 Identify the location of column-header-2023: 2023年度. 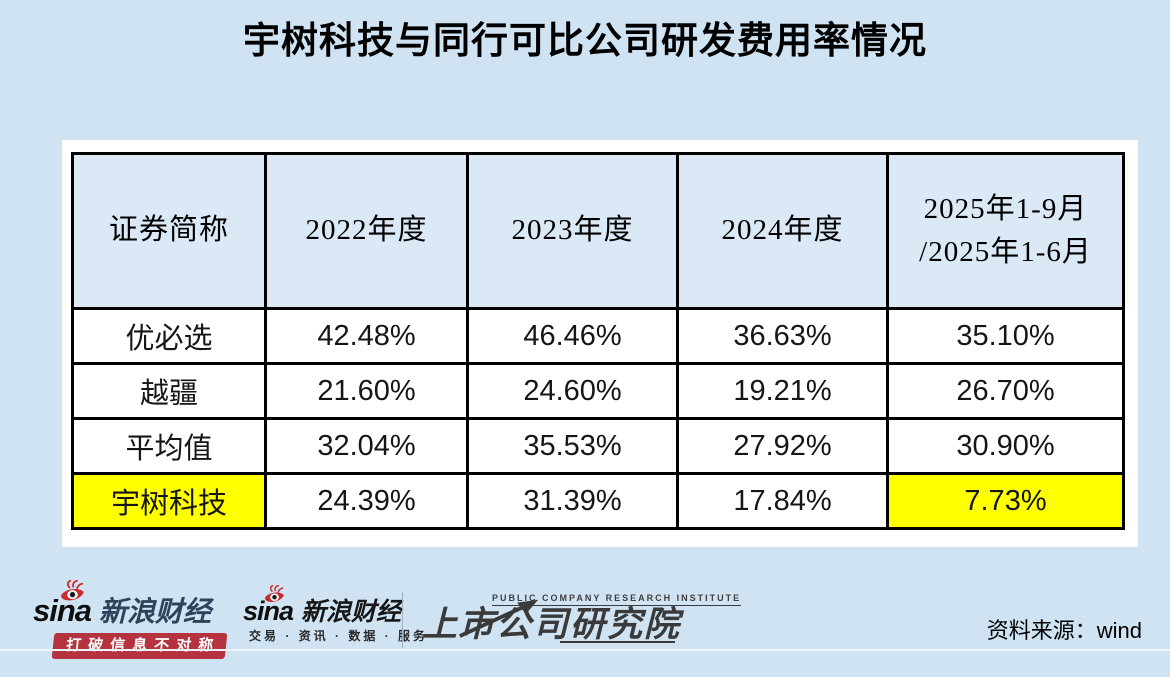
(572, 231).